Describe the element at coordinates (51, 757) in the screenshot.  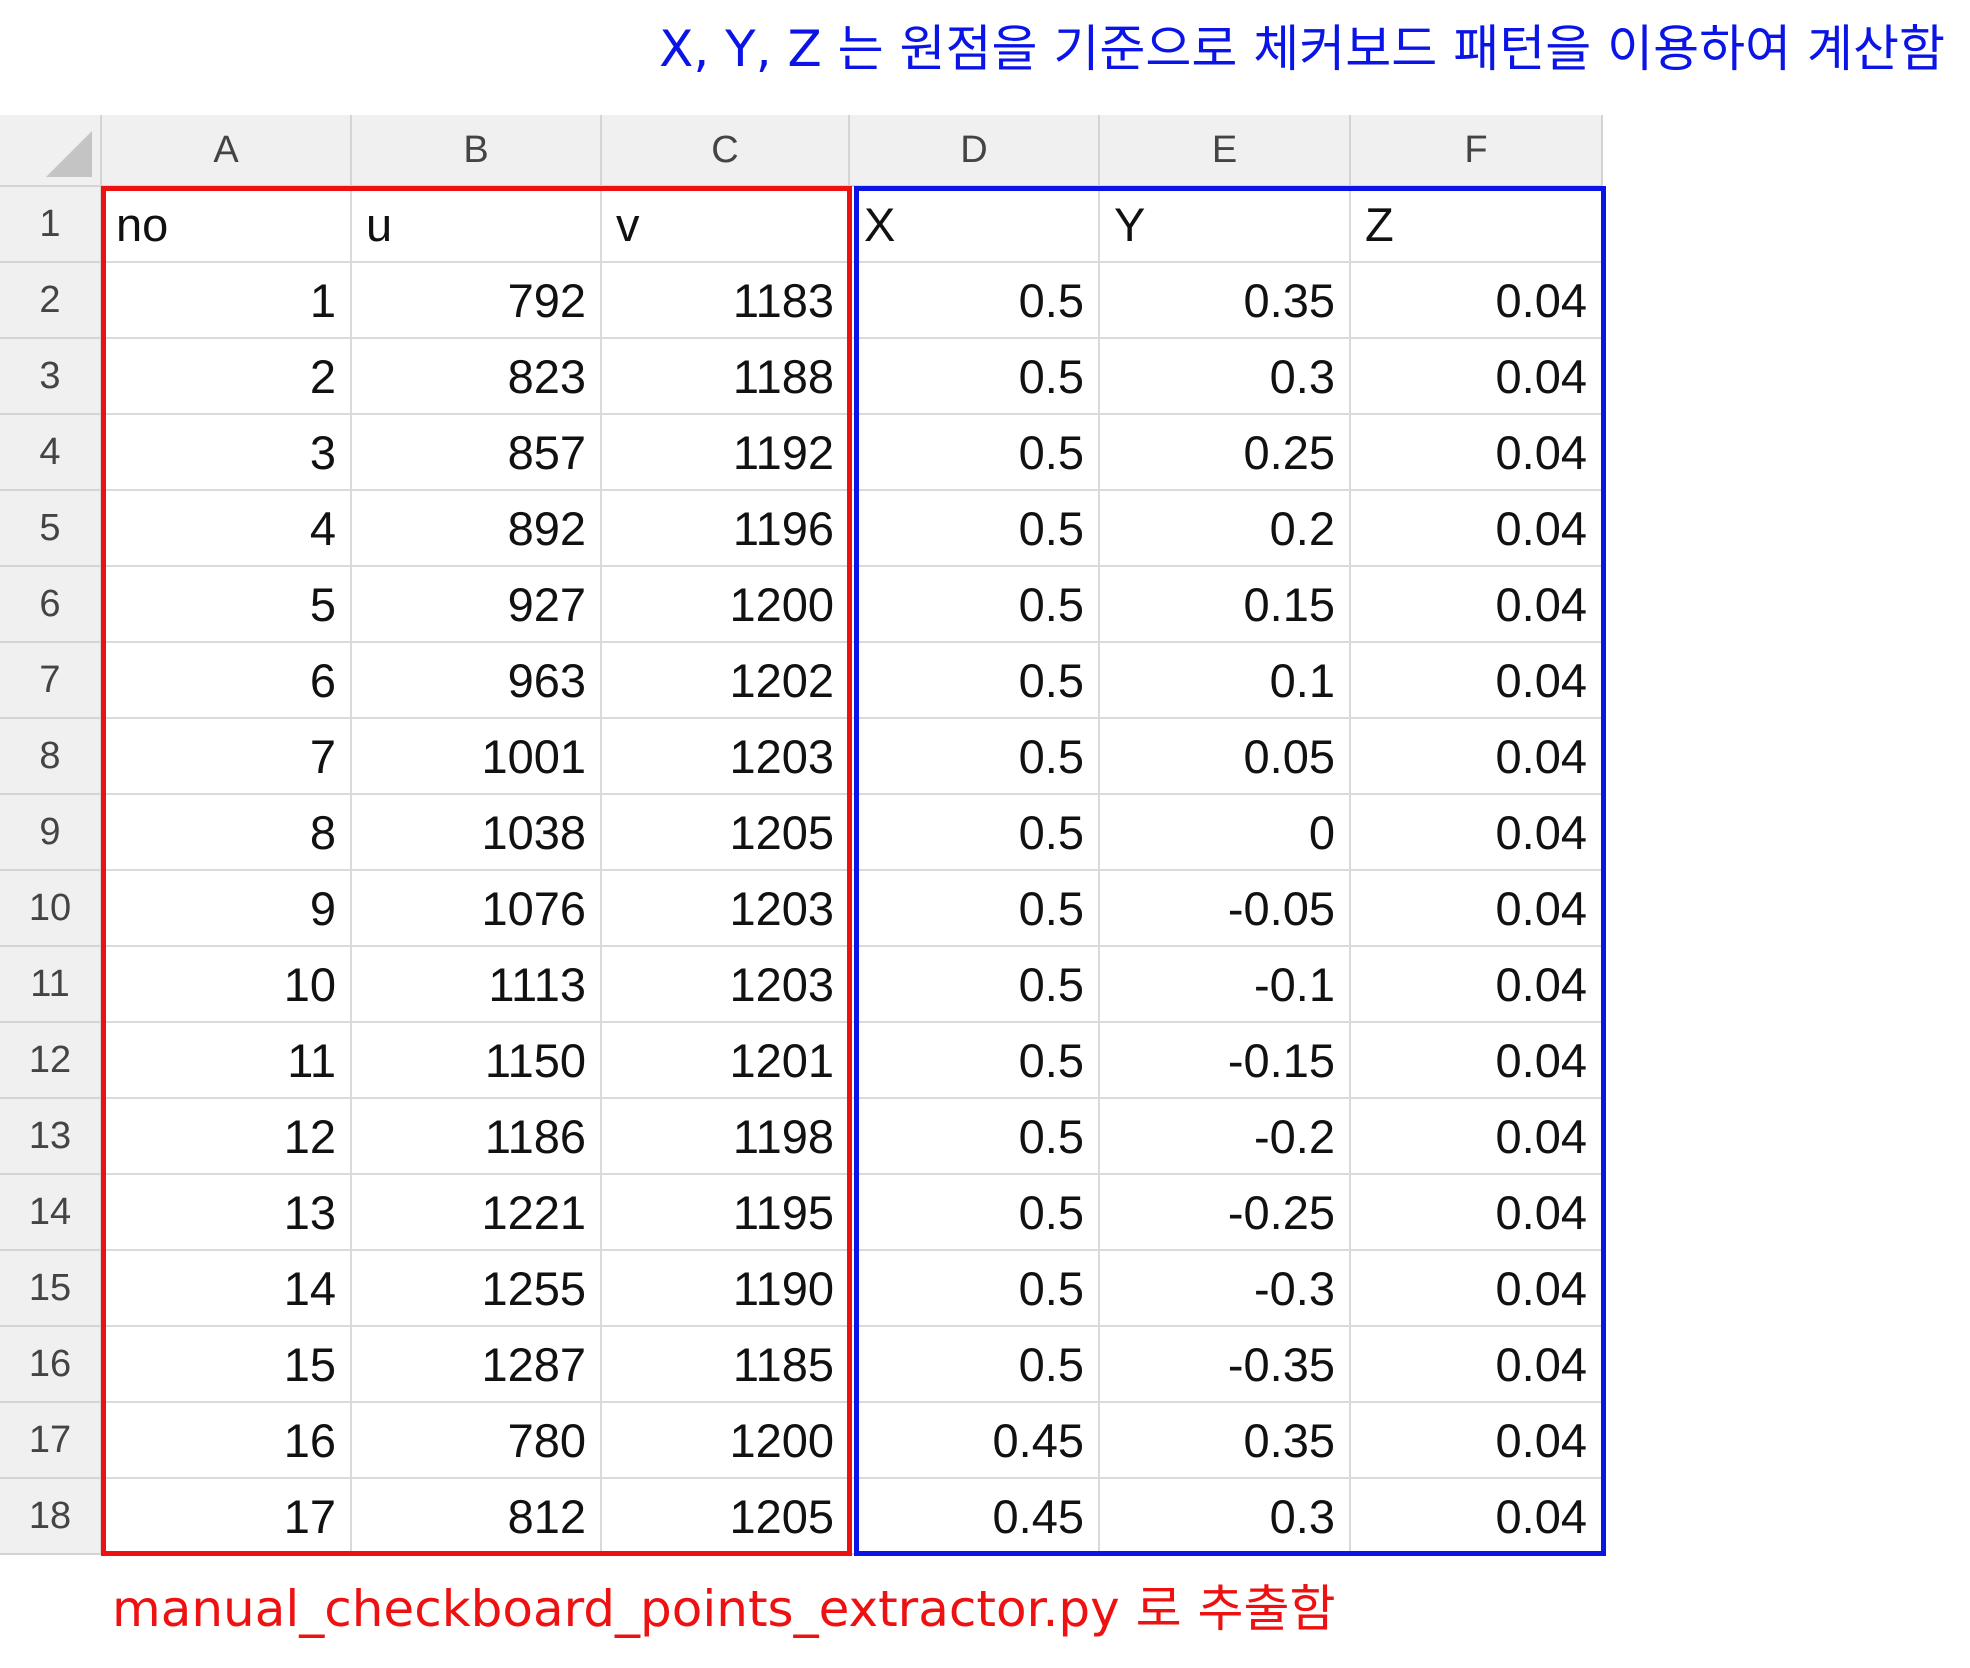
I see `row-header-8: 8` at that location.